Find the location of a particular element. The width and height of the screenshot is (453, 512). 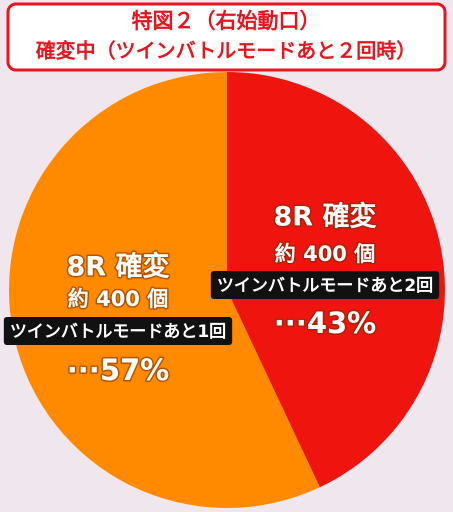

chart-title: 特図２（右始動口） is located at coordinates (226, 21).